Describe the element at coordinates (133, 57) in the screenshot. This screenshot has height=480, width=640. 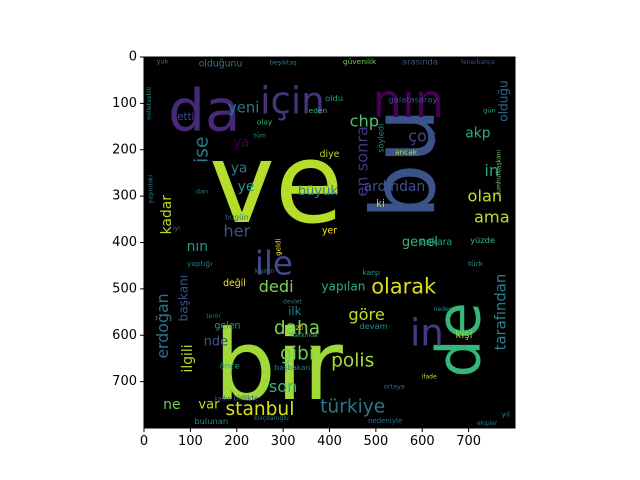
I see `y-tick-label-0: 0` at that location.